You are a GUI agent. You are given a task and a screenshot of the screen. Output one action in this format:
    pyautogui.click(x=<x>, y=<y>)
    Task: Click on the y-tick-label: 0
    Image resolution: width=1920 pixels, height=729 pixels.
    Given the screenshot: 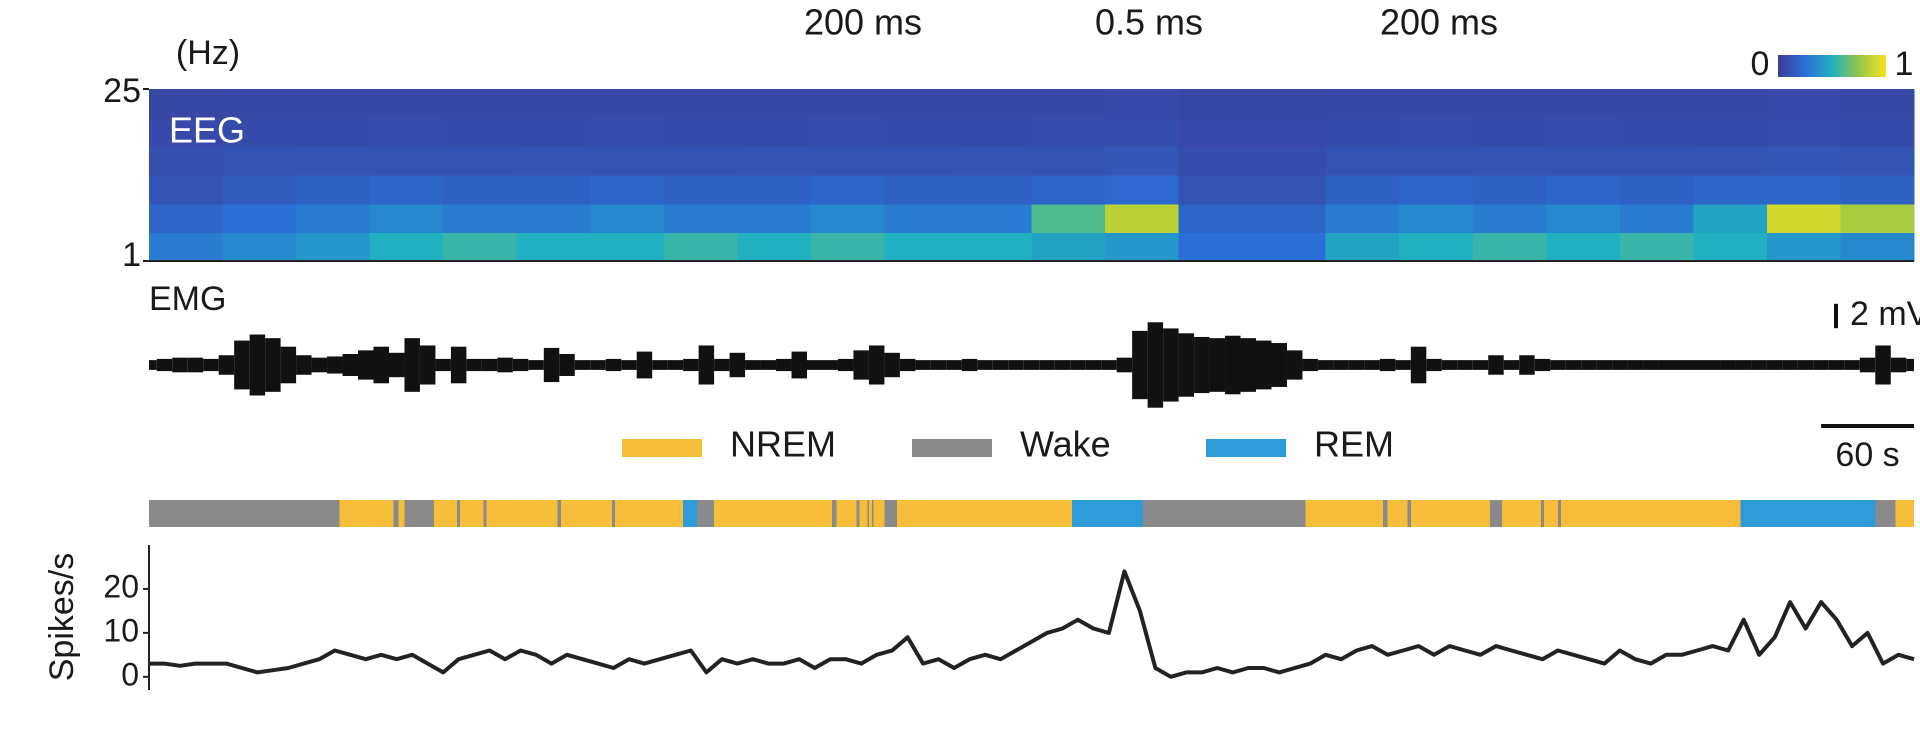 What is the action you would take?
    pyautogui.click(x=130, y=674)
    